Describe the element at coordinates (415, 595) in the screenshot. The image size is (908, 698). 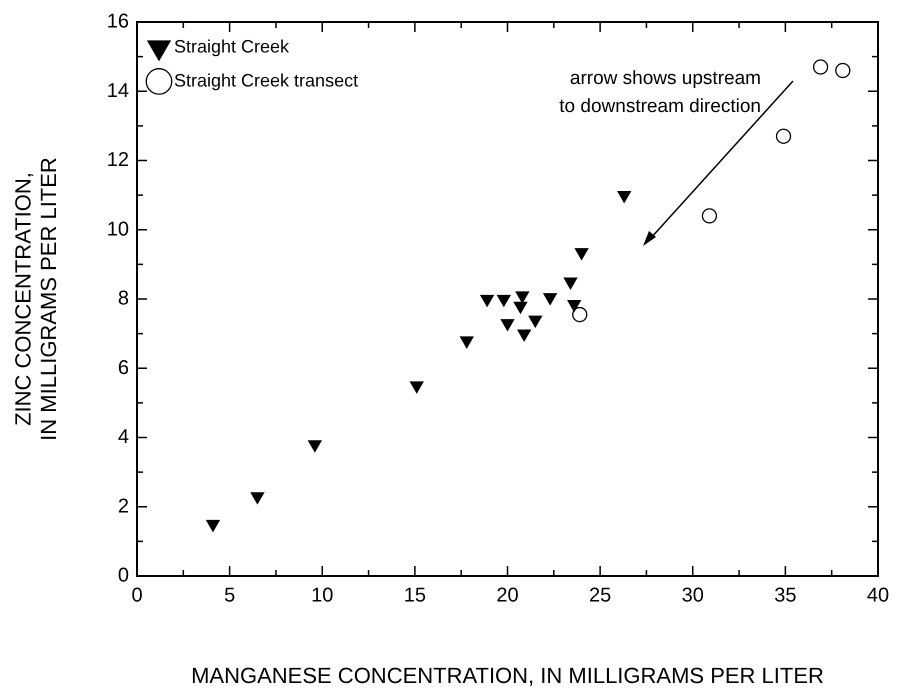
I see `x-tick-label: 15` at that location.